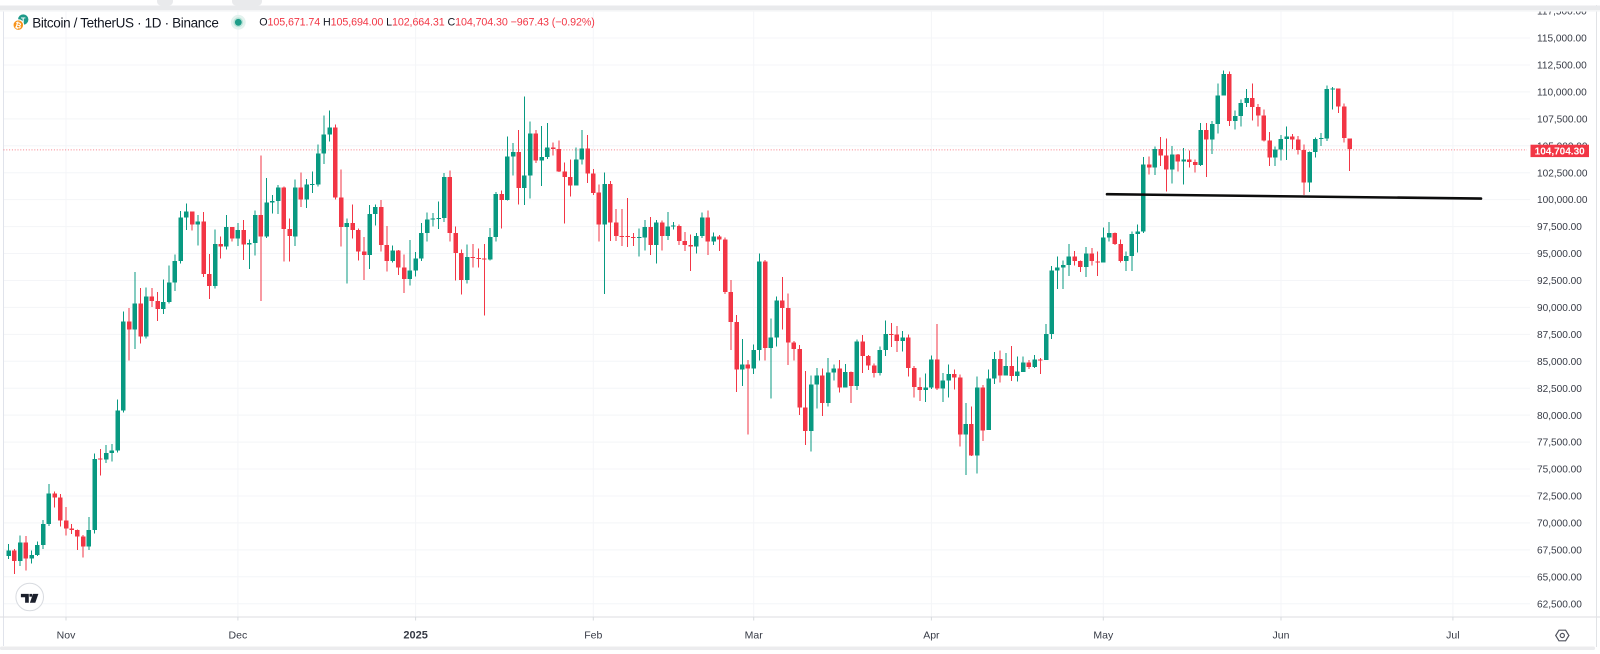 The height and width of the screenshot is (654, 1600). I want to click on svg-text: Dec, so click(238, 636).